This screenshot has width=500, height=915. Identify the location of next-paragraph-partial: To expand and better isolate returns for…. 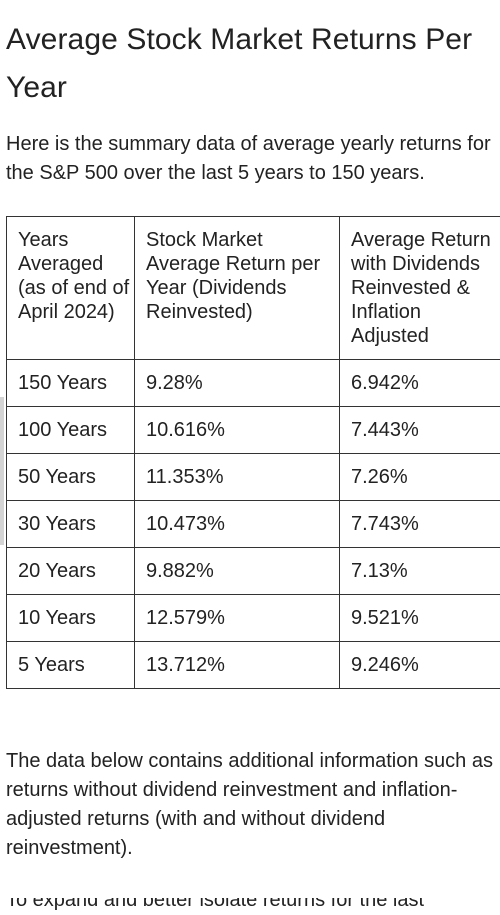
(253, 906).